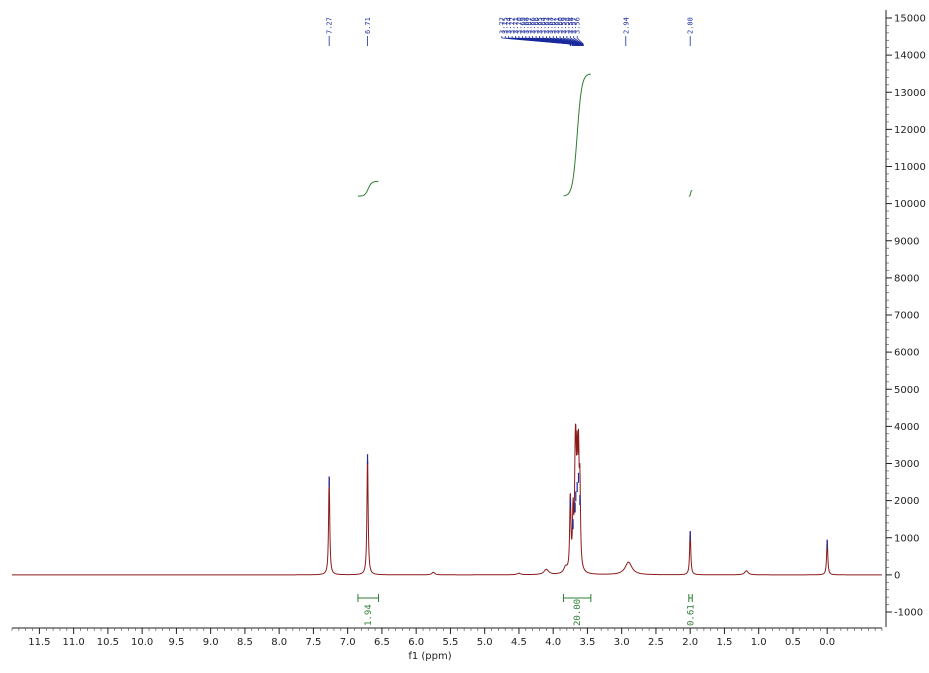 This screenshot has height=673, width=929. What do you see at coordinates (530, 25) in the screenshot?
I see `peak-label: 3.67` at bounding box center [530, 25].